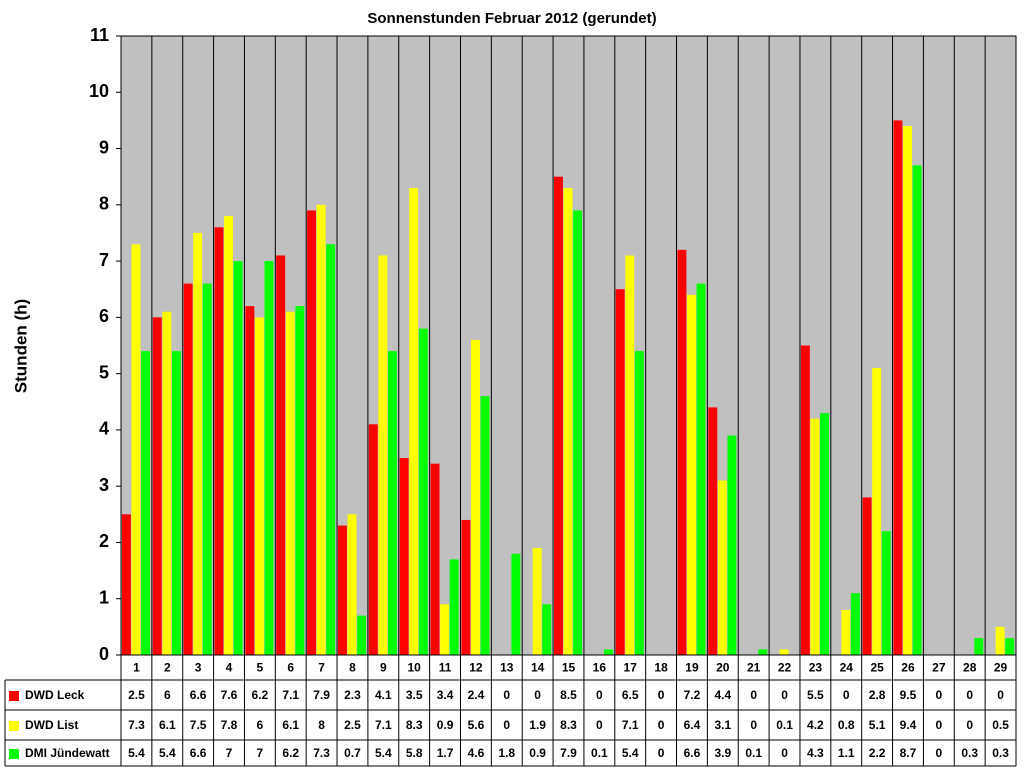 The height and width of the screenshot is (768, 1024). Describe the element at coordinates (290, 668) in the screenshot. I see `x-tick-label: 6` at that location.